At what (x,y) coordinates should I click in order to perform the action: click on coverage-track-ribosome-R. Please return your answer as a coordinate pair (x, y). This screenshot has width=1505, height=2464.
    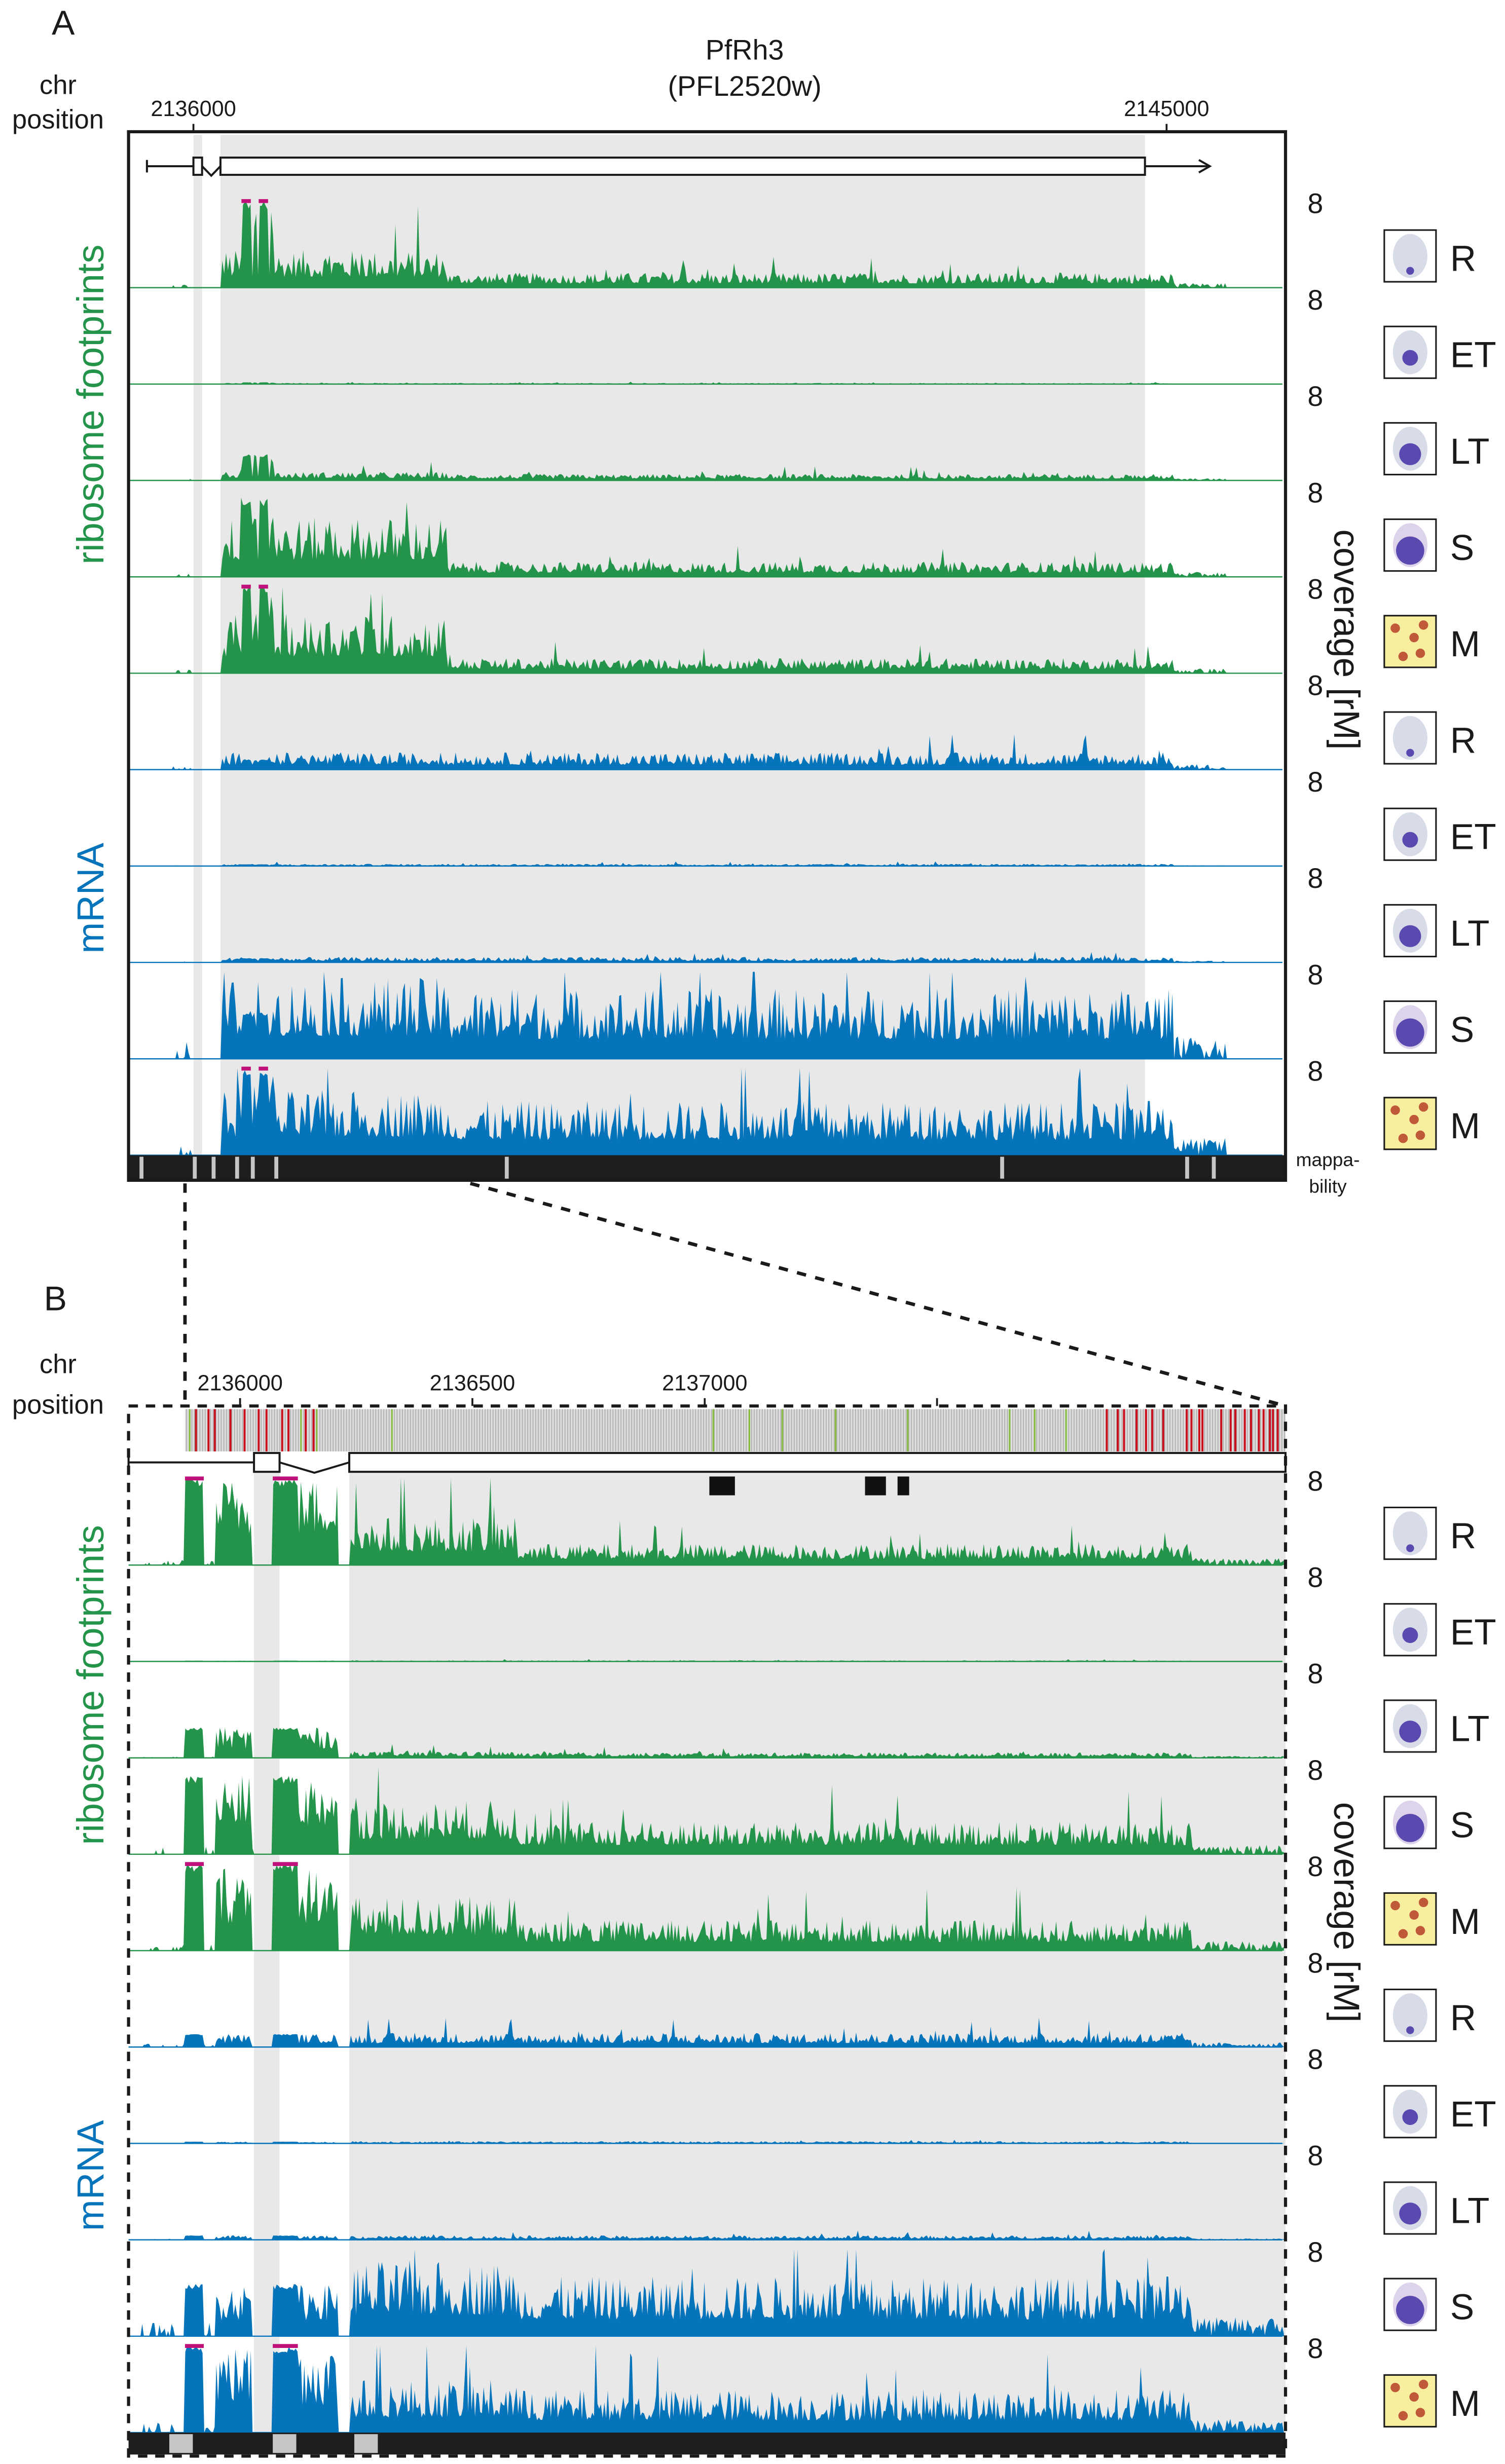
    Looking at the image, I should click on (706, 1521).